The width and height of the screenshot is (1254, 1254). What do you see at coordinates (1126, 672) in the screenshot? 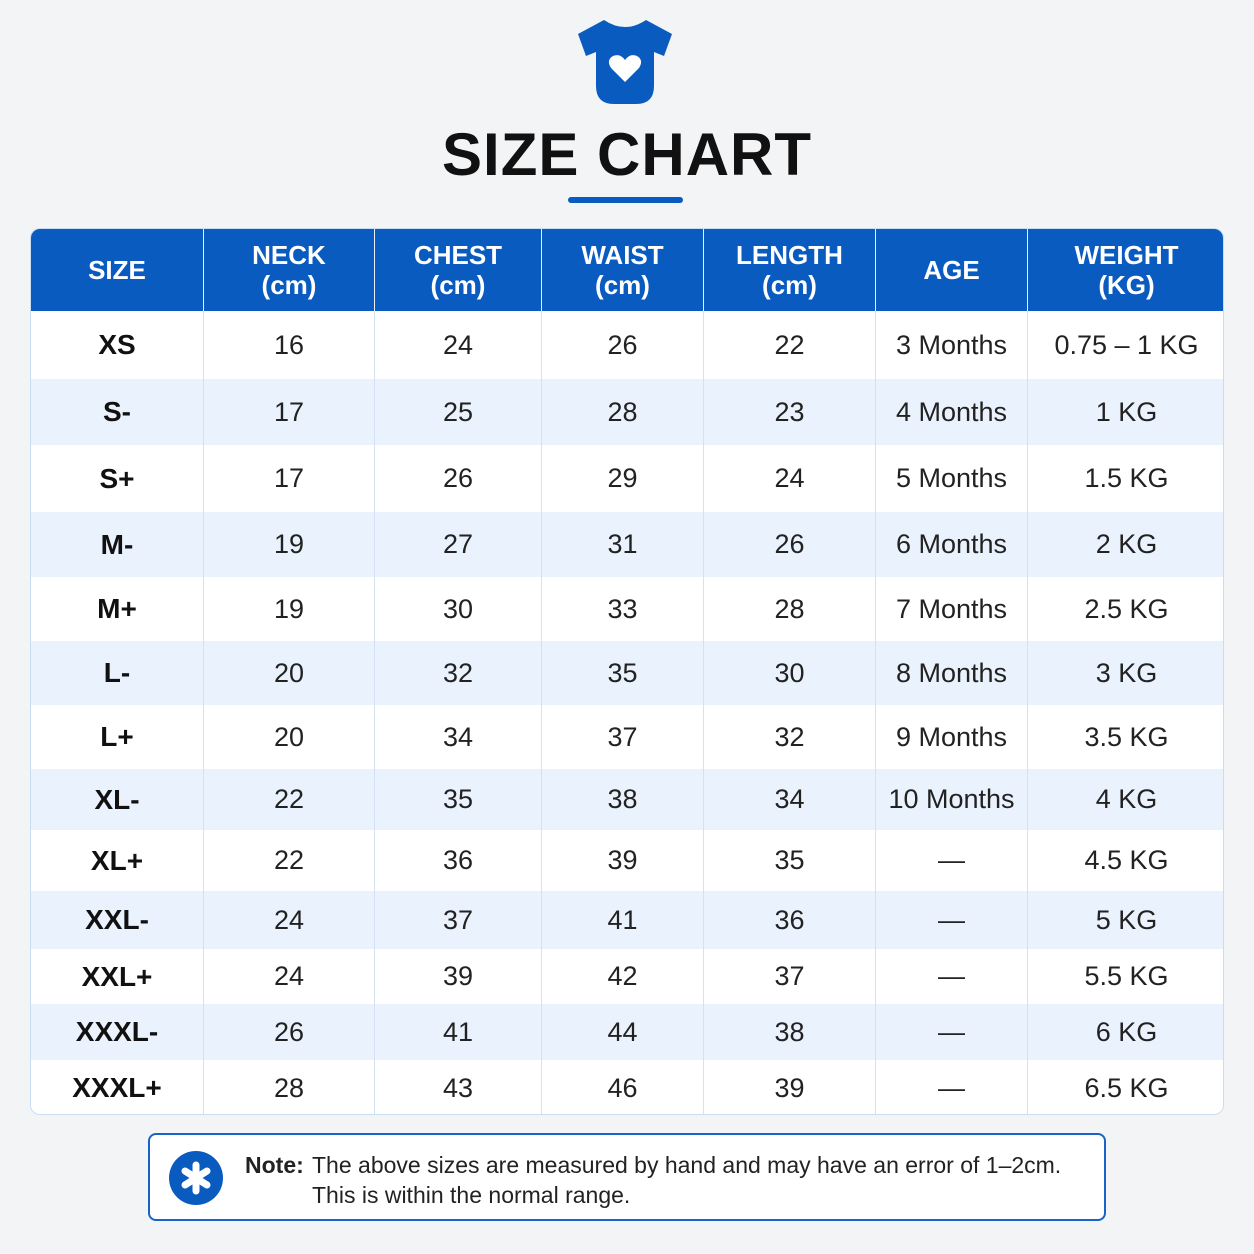
I see `table-cell: 3 KG` at bounding box center [1126, 672].